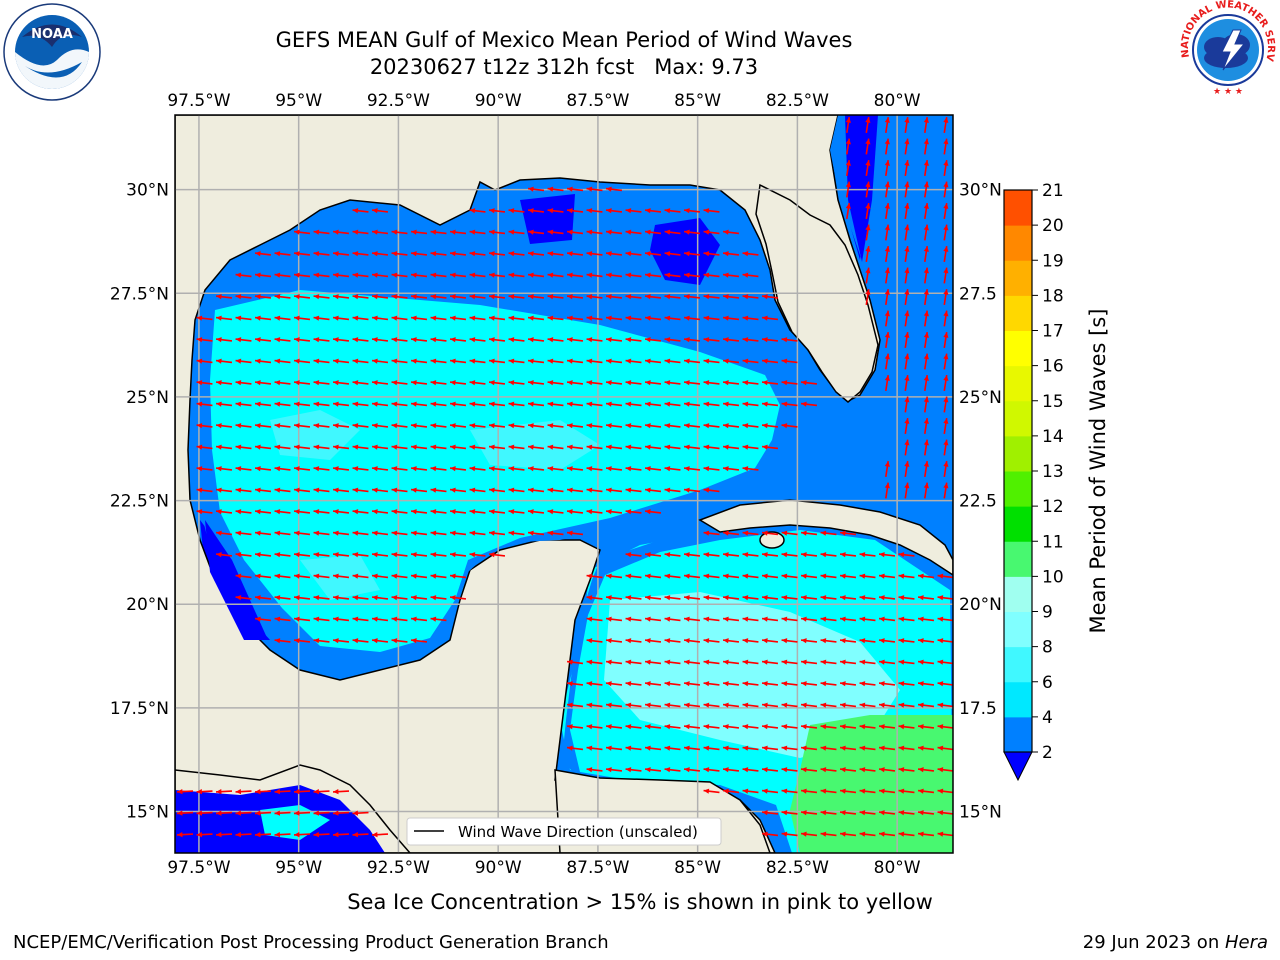 This screenshot has width=1280, height=960. I want to click on colorbar-label: Mean Period of Wind Waves [s], so click(1098, 471).